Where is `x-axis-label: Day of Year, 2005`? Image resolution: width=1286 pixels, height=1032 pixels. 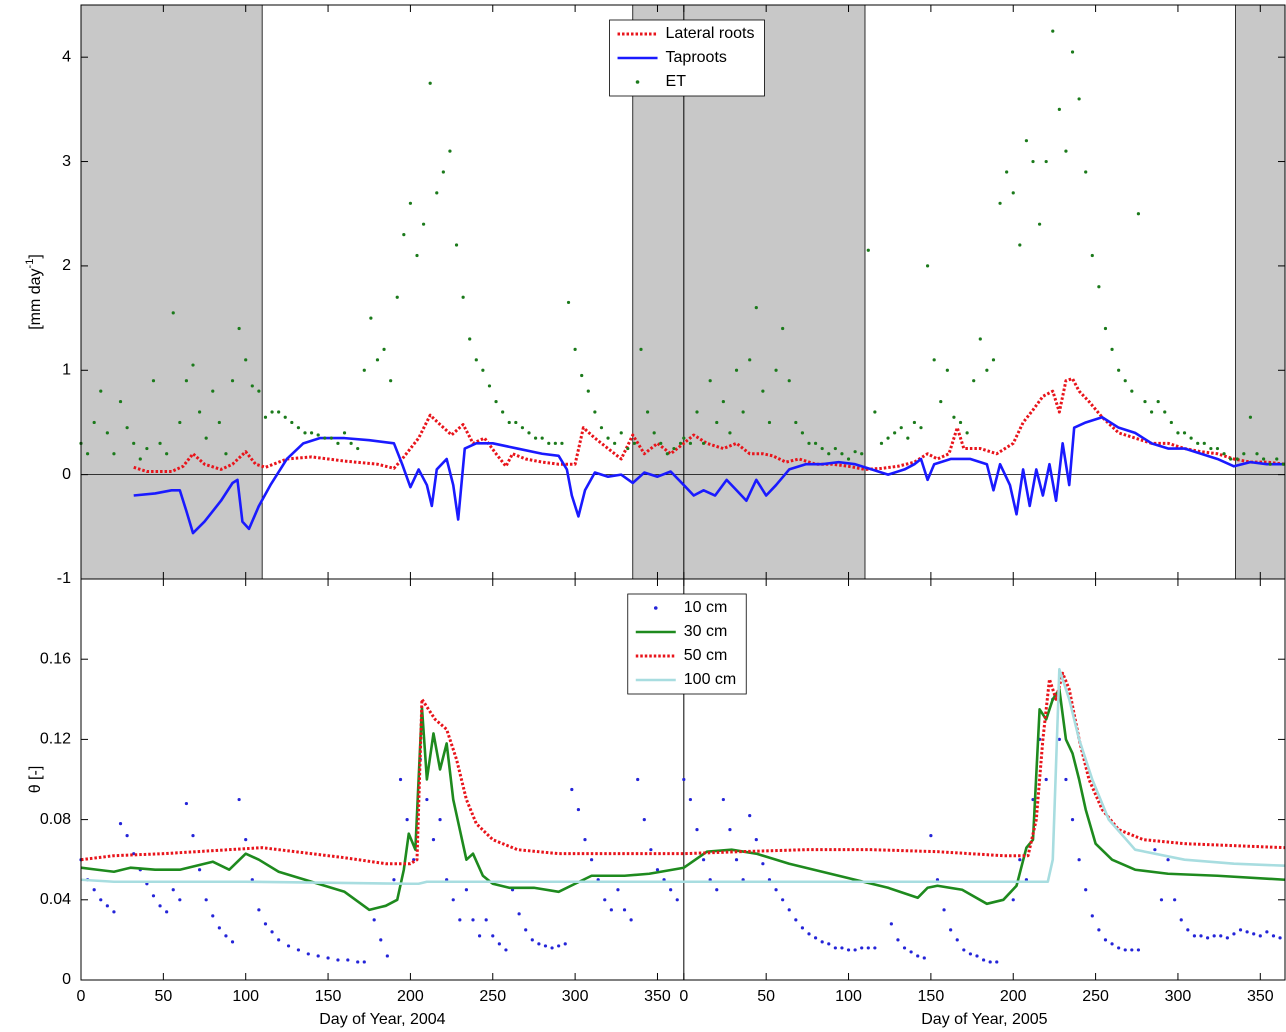
x-axis-label: Day of Year, 2005 is located at coordinates (984, 1019).